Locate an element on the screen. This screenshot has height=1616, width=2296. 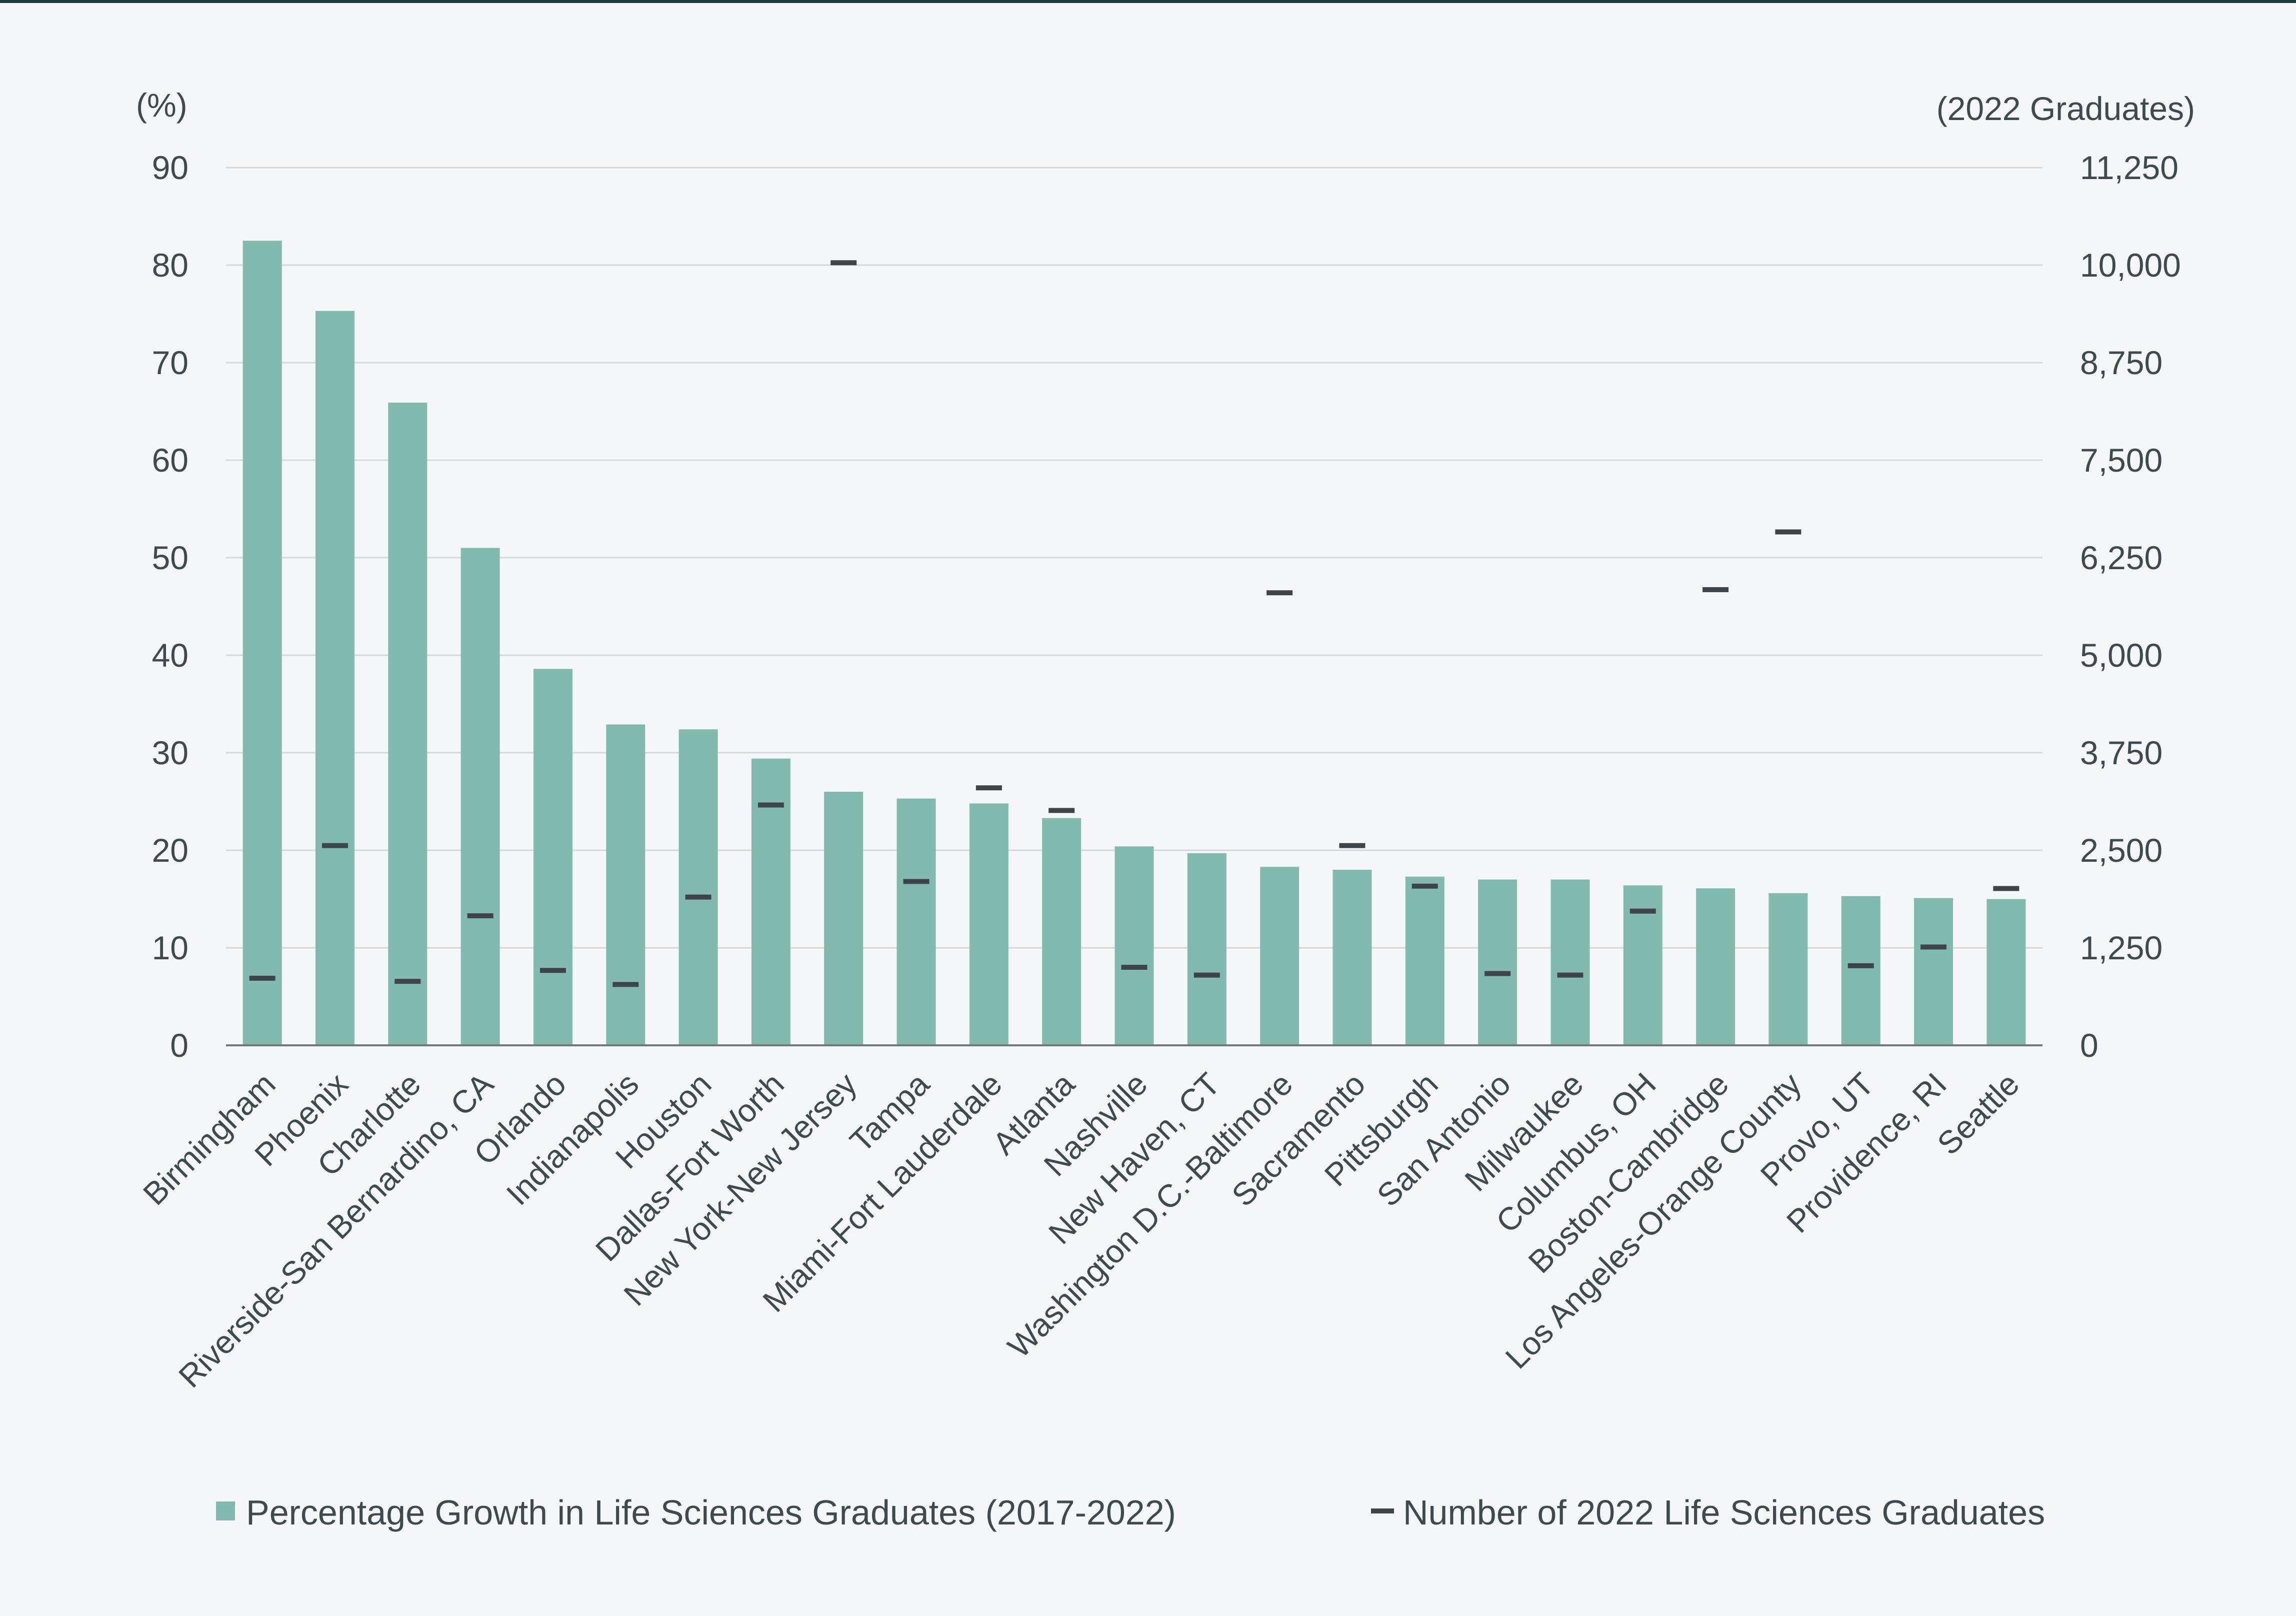
left-tick-label: 0 is located at coordinates (179, 1045).